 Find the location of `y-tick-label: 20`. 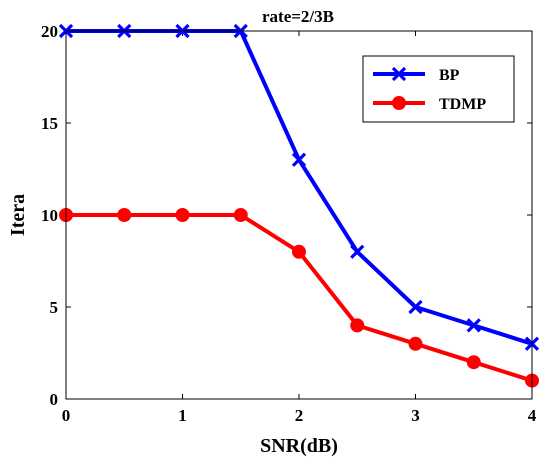

y-tick-label: 20 is located at coordinates (49, 31).